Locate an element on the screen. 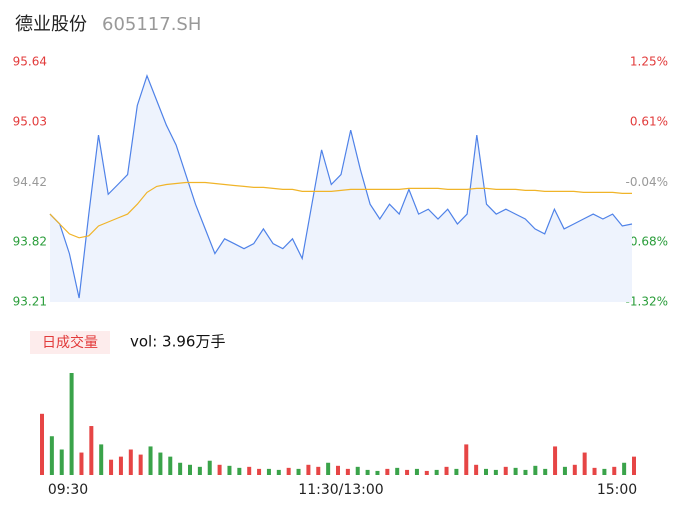 Image resolution: width=686 pixels, height=524 pixels. y2-tick-label: -1.32% is located at coordinates (647, 302).